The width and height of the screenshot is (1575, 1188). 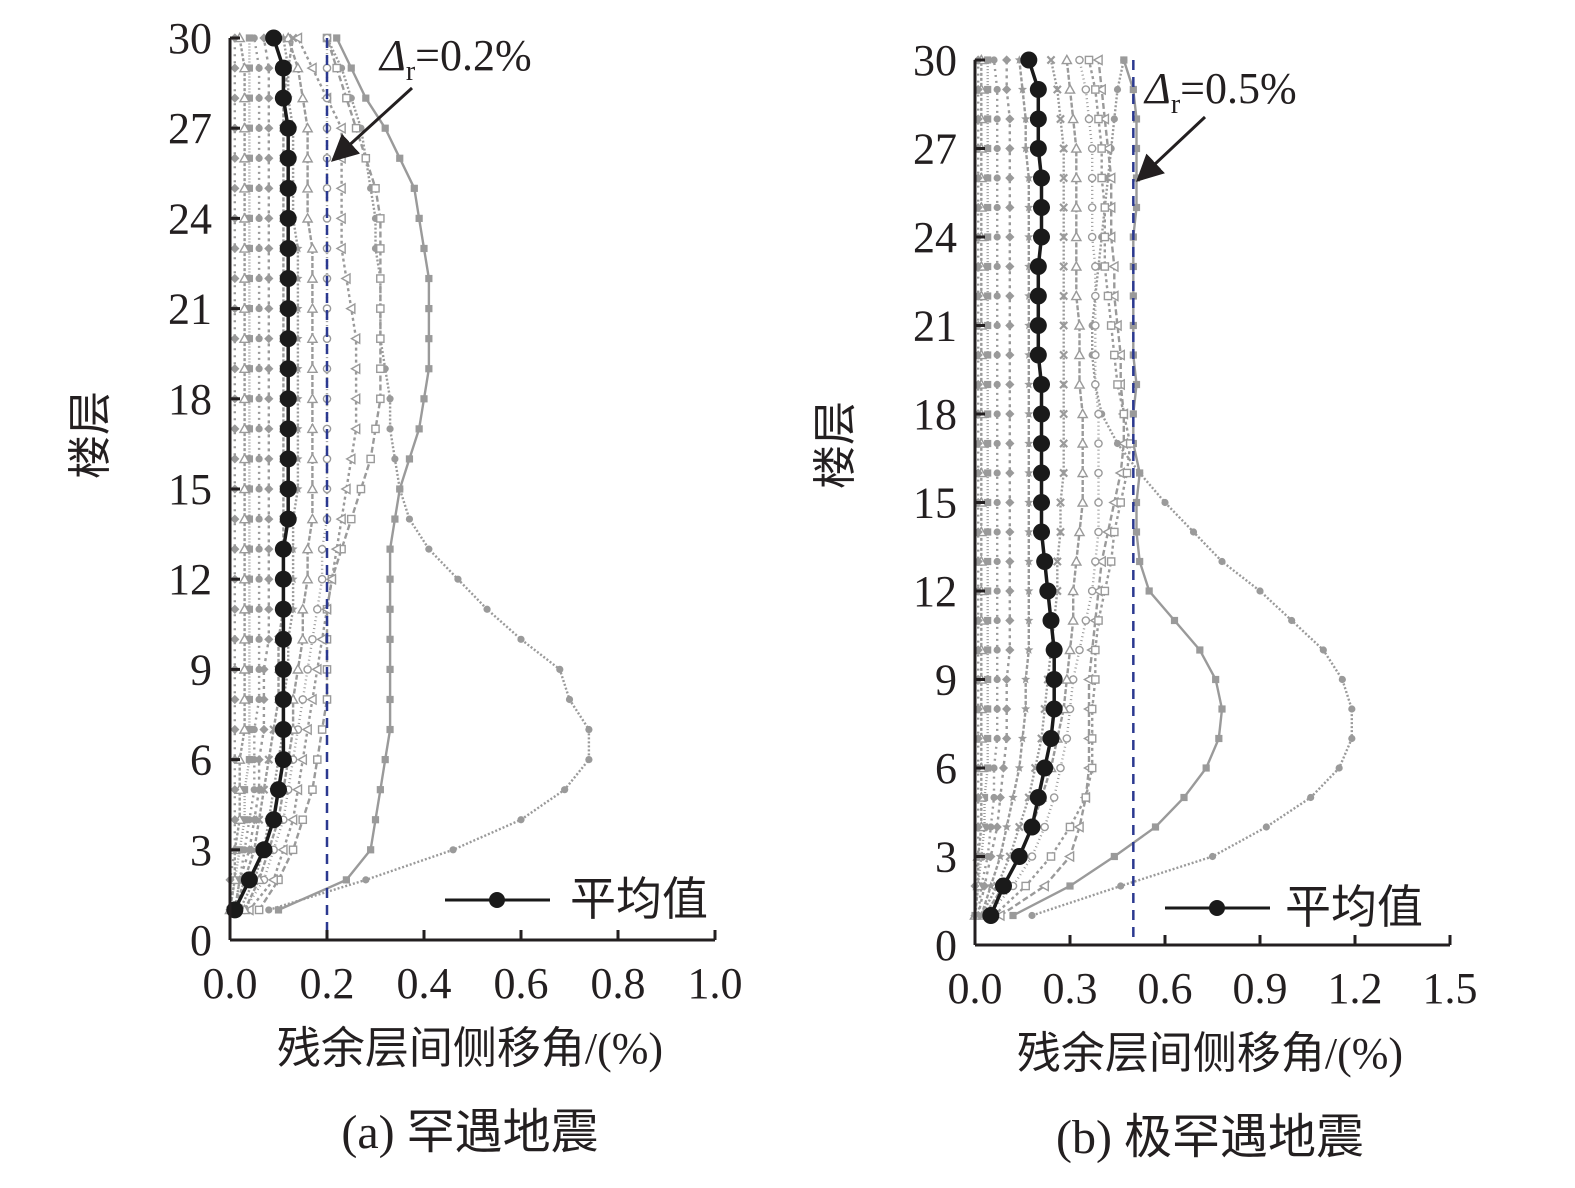 What do you see at coordinates (424, 983) in the screenshot?
I see `x-tick-label: 0.4` at bounding box center [424, 983].